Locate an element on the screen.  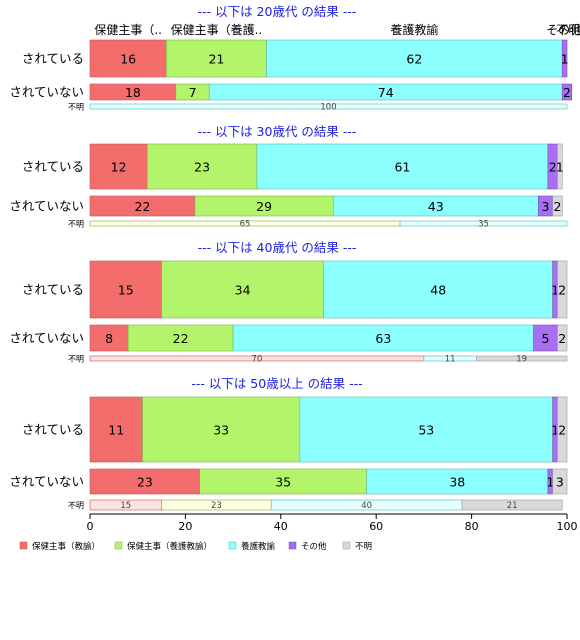
unknown-data-label: 35 is located at coordinates (483, 225).